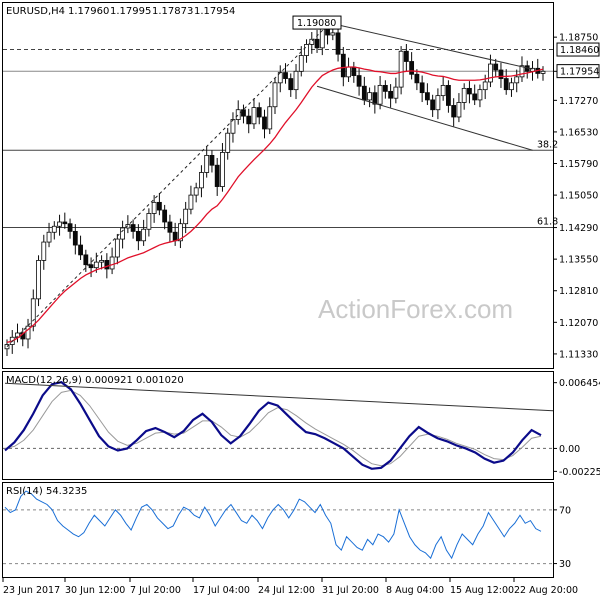 This screenshot has height=600, width=600. I want to click on macd-title: MACD(12,26,9) 0.000921 0.001020, so click(95, 380).